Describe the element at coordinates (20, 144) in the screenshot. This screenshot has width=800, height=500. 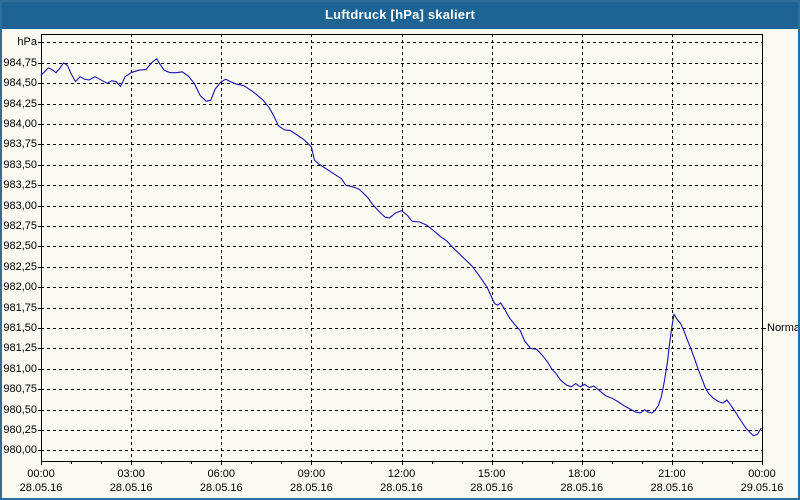
I see `y-axis-tick-label: 983,75` at that location.